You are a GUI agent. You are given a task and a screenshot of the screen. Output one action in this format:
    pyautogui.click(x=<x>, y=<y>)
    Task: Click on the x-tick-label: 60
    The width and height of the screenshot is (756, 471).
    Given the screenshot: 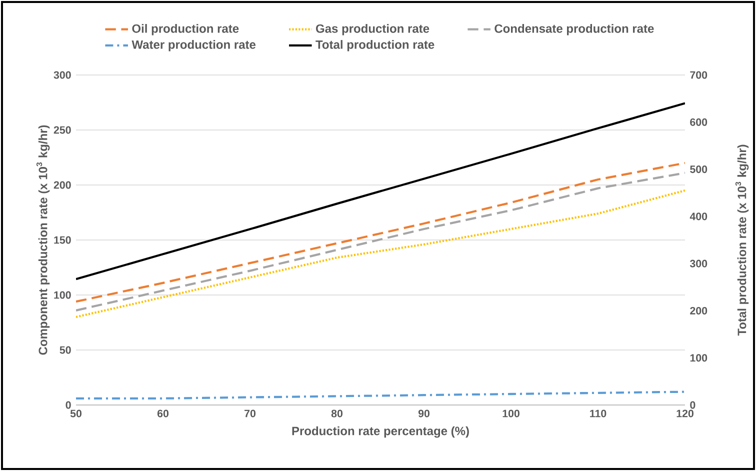 What is the action you would take?
    pyautogui.click(x=162, y=414)
    